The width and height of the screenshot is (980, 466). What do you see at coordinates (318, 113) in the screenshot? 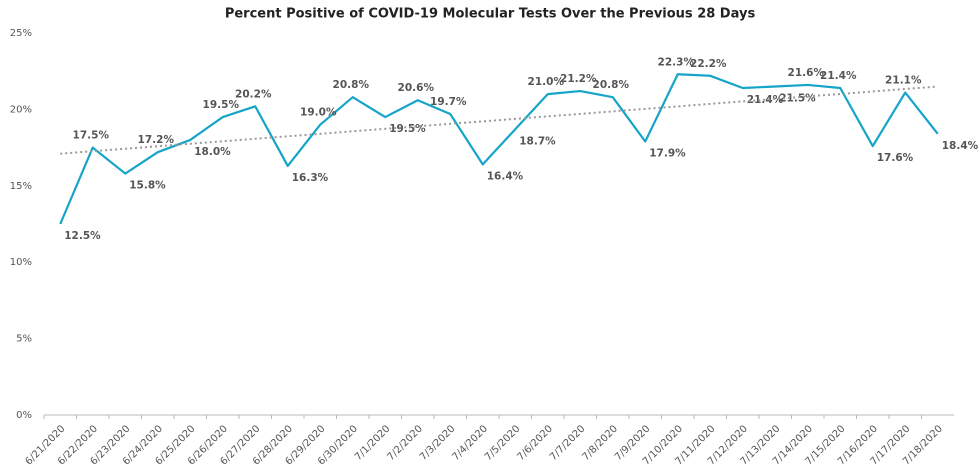
I see `value-label: 19.0%` at bounding box center [318, 113].